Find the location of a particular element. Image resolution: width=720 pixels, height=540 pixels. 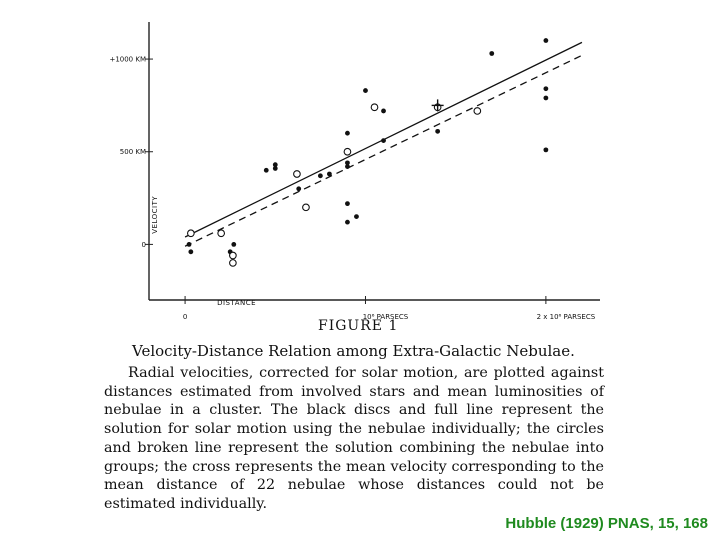

y-tick-label: +1000 KM is located at coordinates (127, 60).